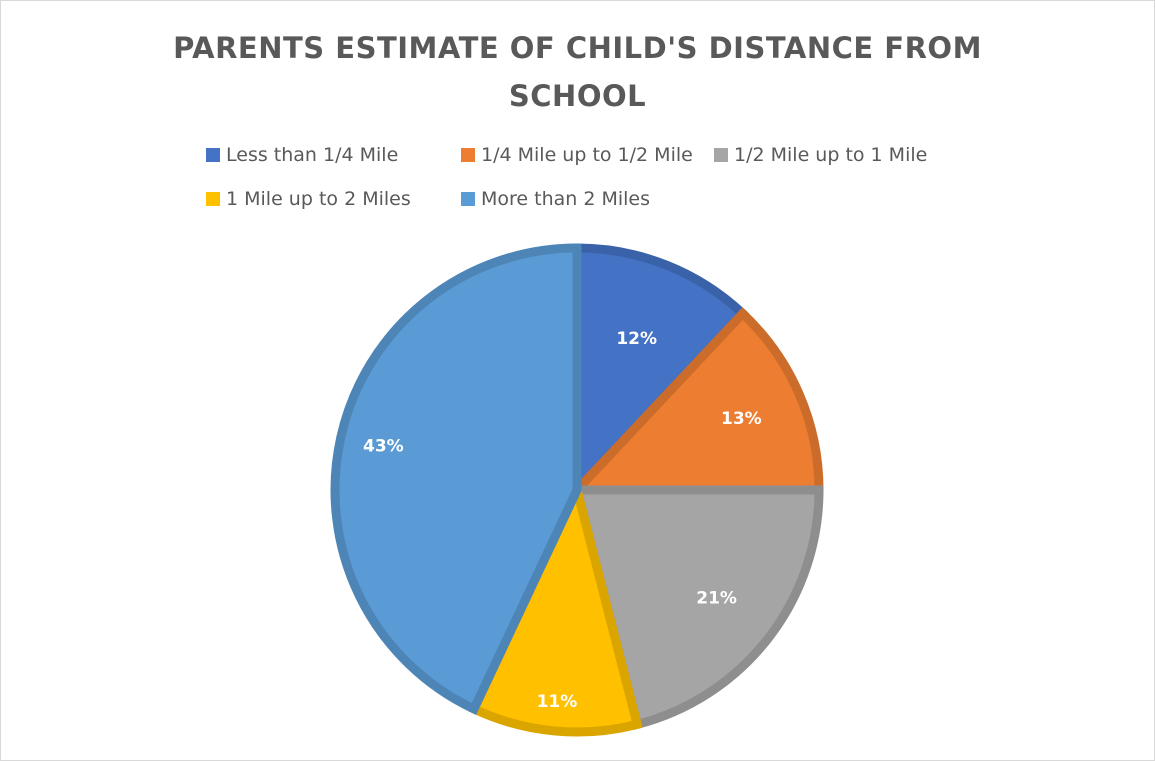  Describe the element at coordinates (557, 702) in the screenshot. I see `data-label-1-mile-up-to-2-miles: 11%` at that location.